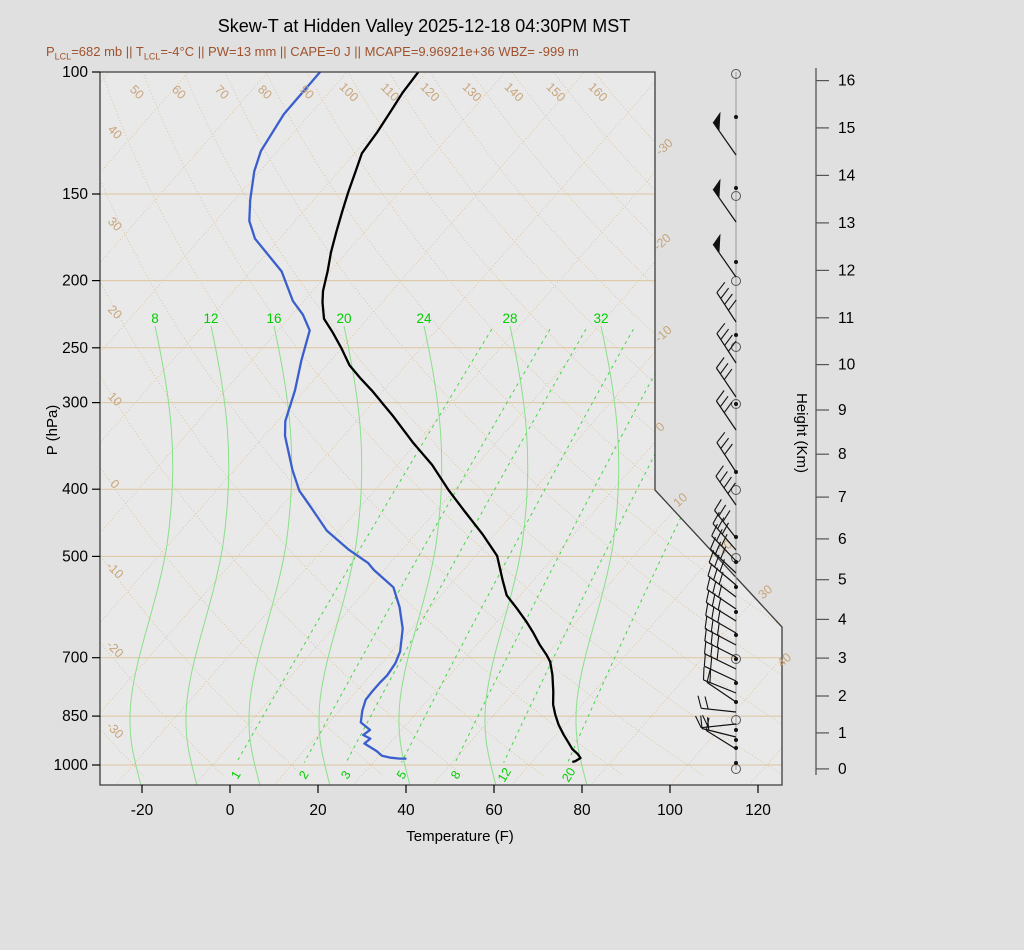 The width and height of the screenshot is (1024, 950). Describe the element at coordinates (842, 696) in the screenshot. I see `svg-text: 2` at that location.